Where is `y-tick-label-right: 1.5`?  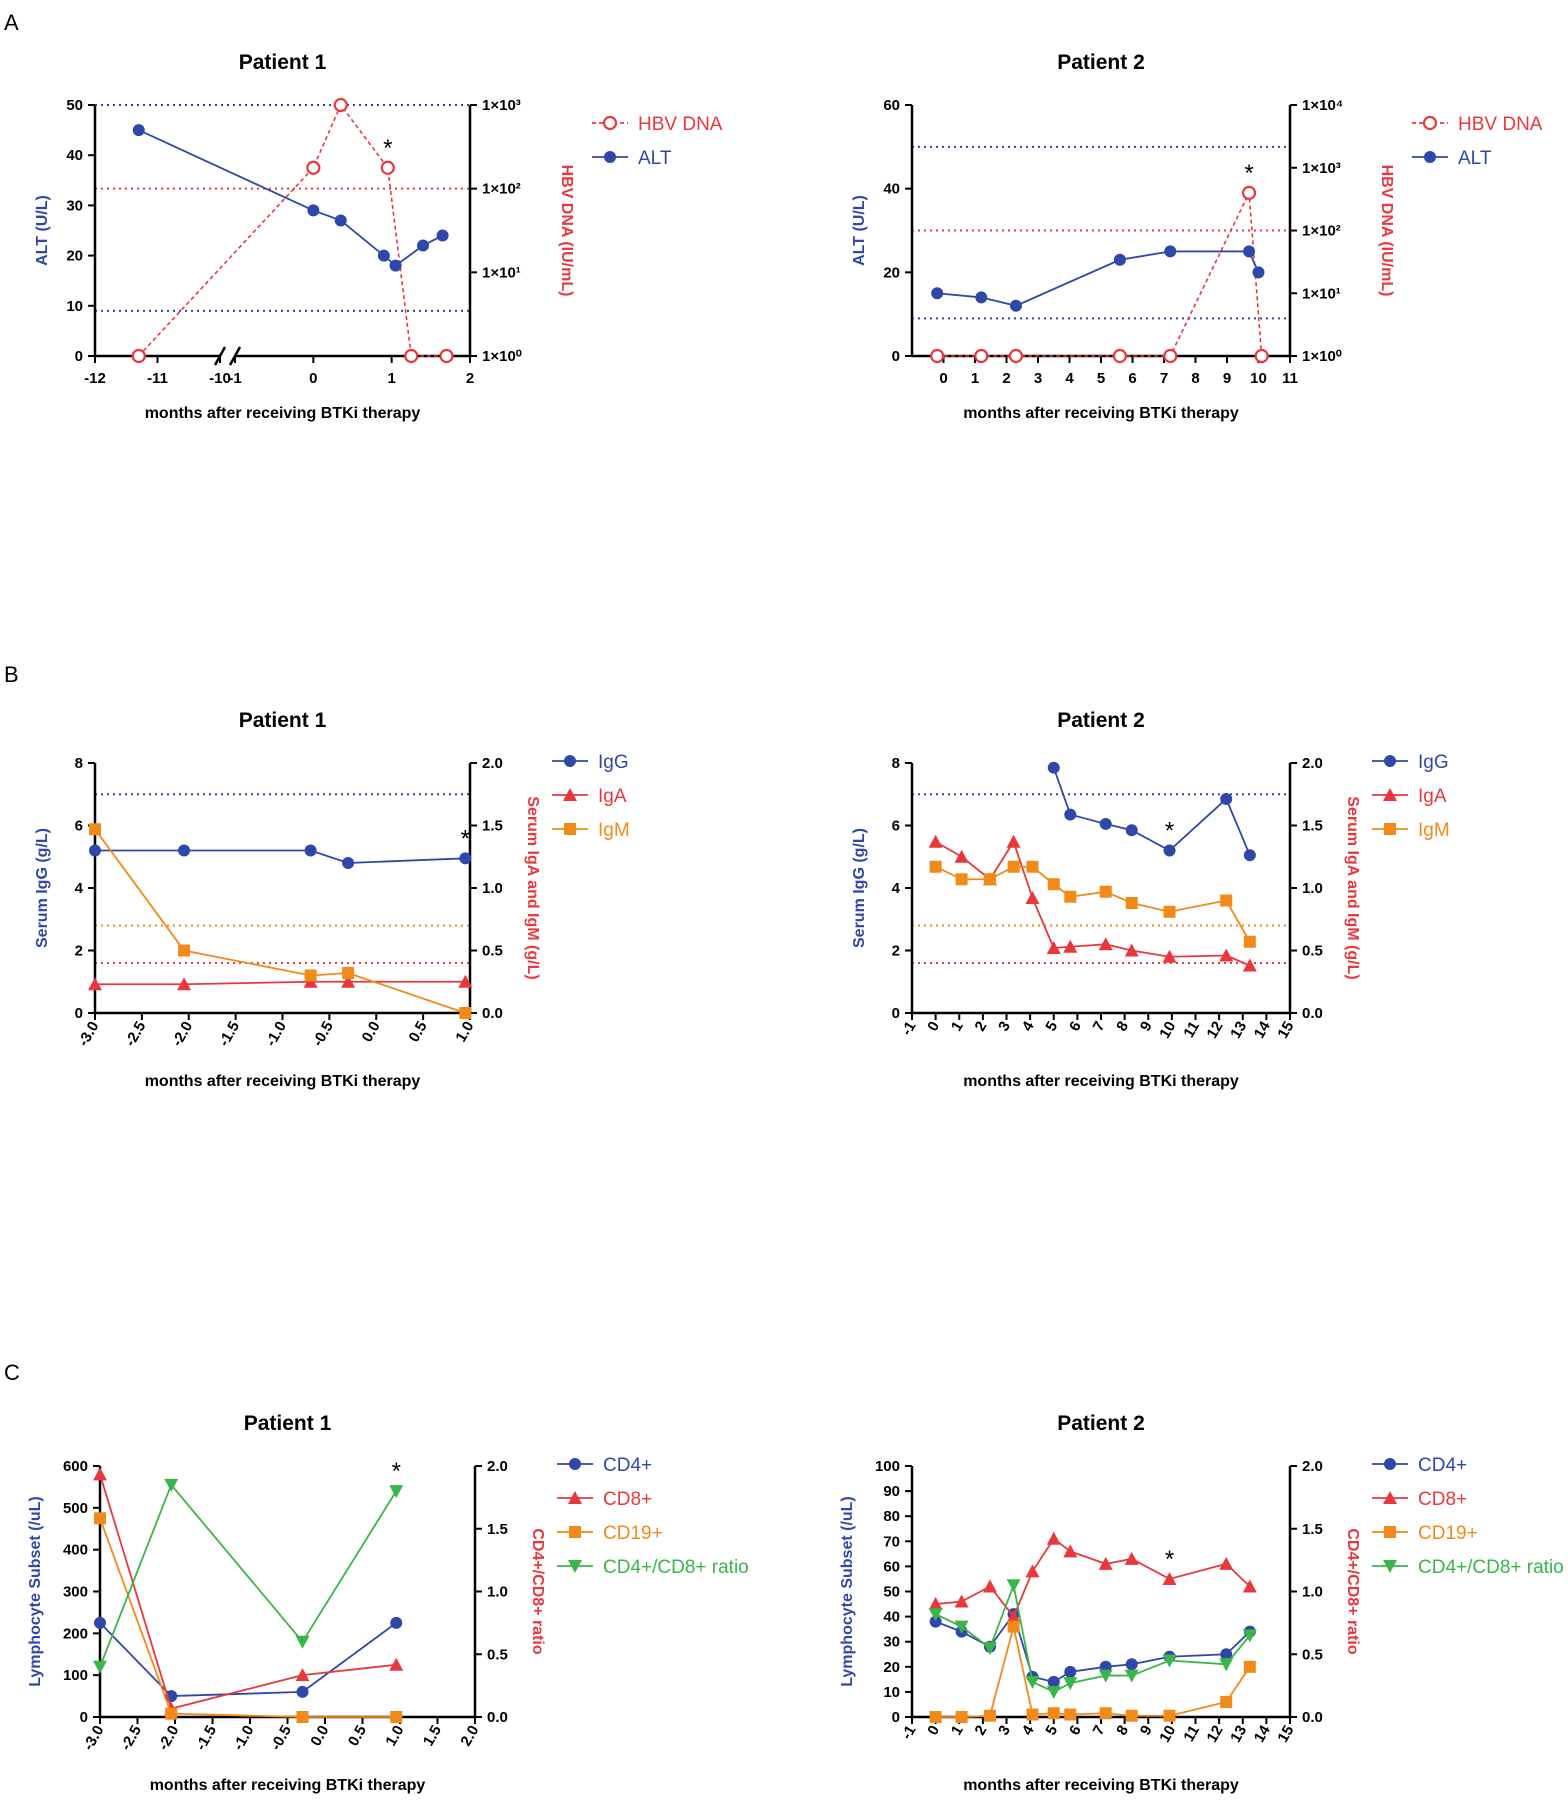 y-tick-label-right: 1.5 is located at coordinates (497, 1529).